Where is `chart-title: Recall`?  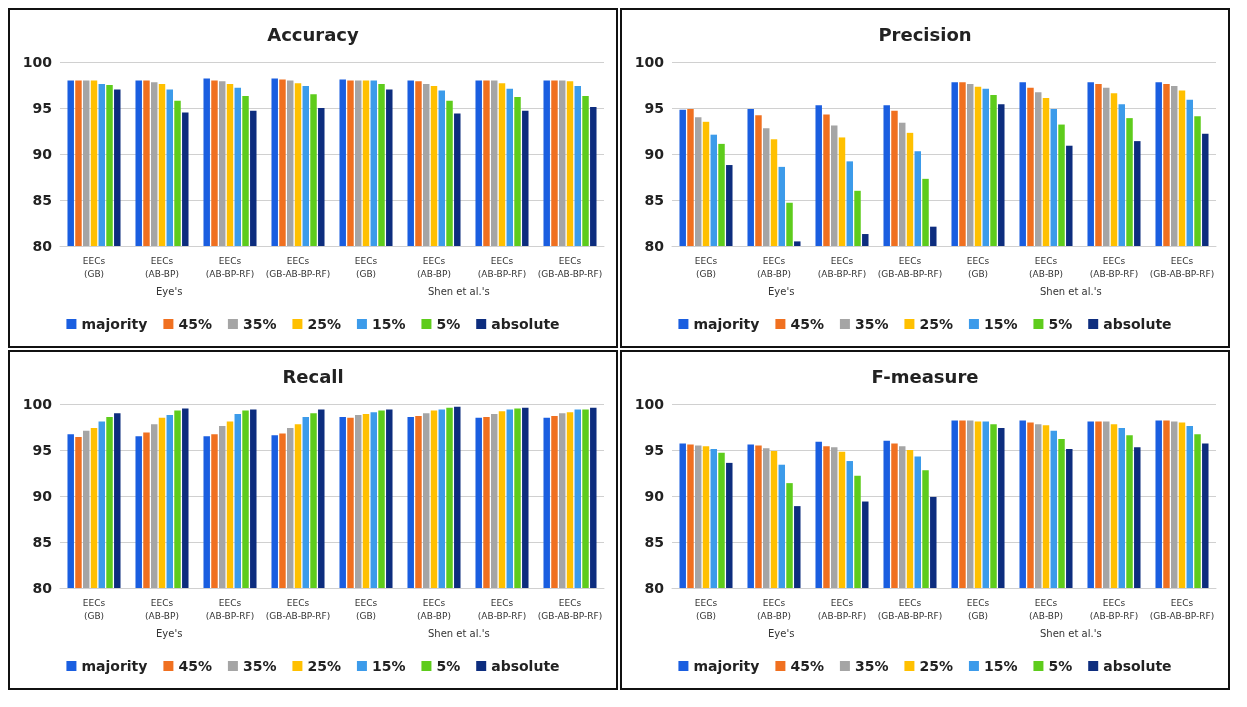
chart-title: Recall is located at coordinates (313, 376).